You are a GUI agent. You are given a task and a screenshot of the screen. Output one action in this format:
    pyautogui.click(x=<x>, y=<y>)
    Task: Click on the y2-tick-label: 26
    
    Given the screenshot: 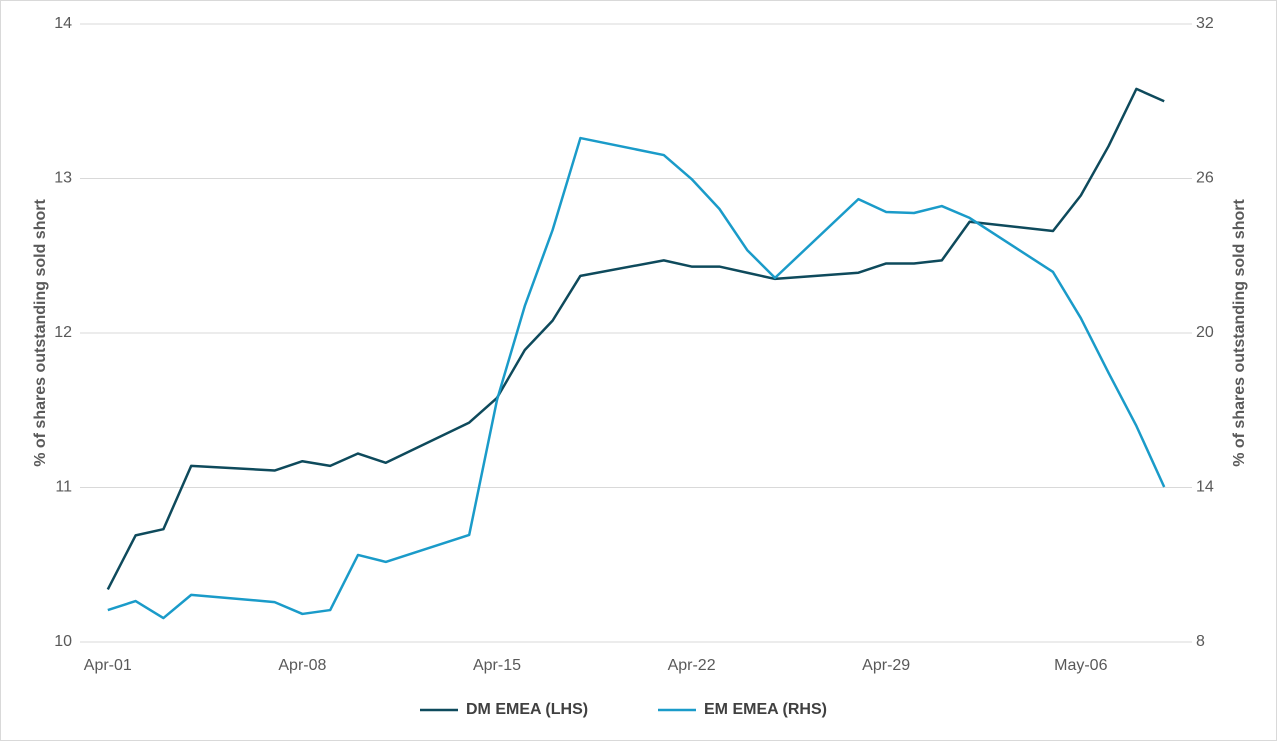 What is the action you would take?
    pyautogui.click(x=1205, y=178)
    